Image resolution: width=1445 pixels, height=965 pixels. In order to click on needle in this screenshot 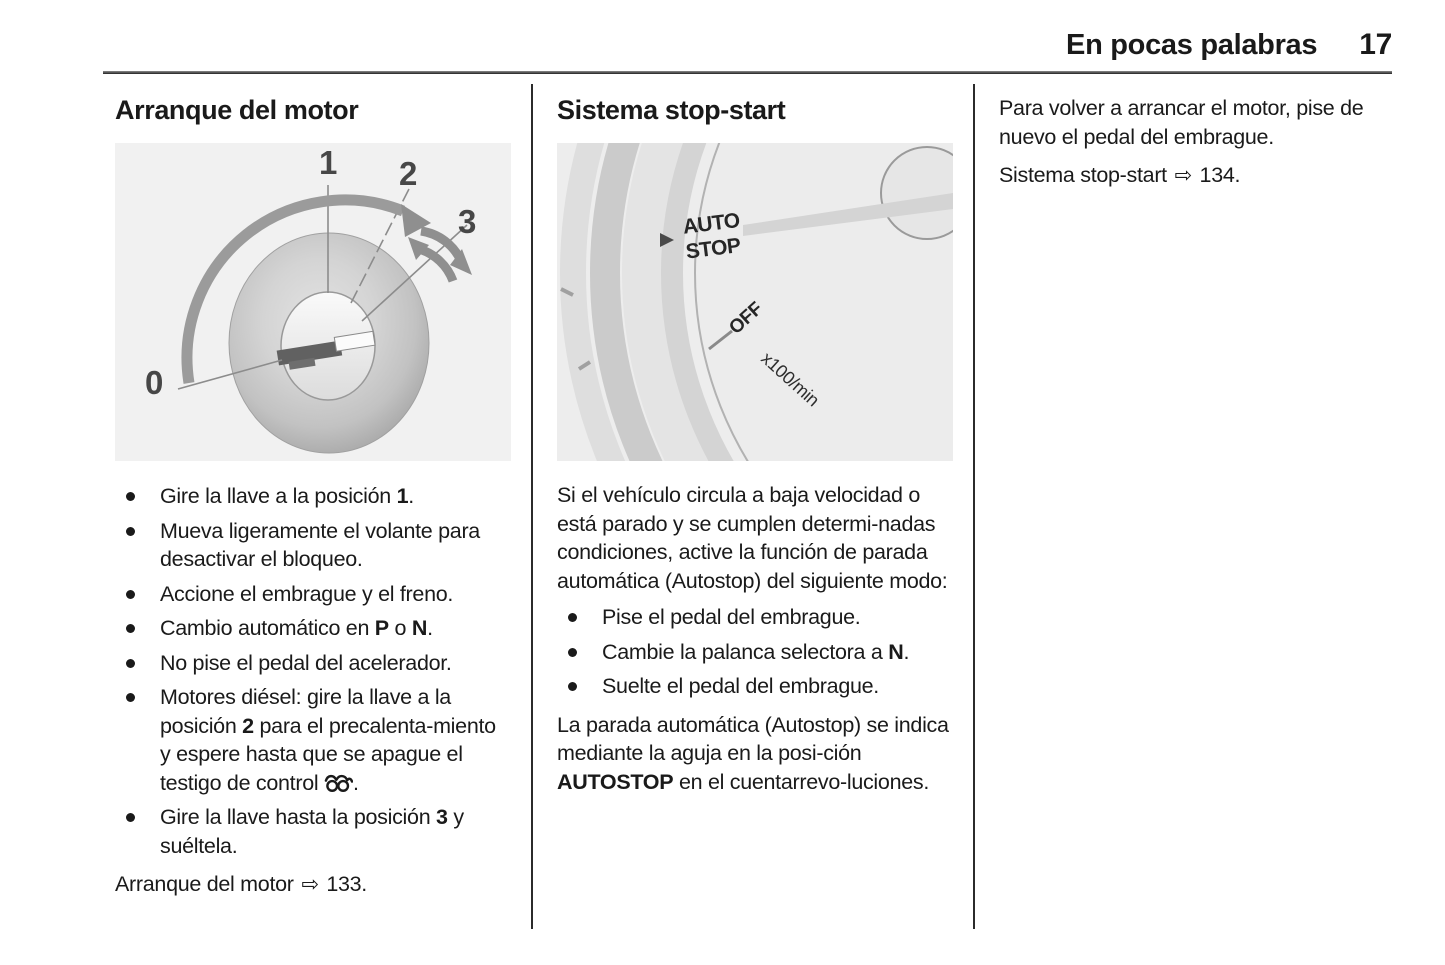, I will do `click(848, 214)`.